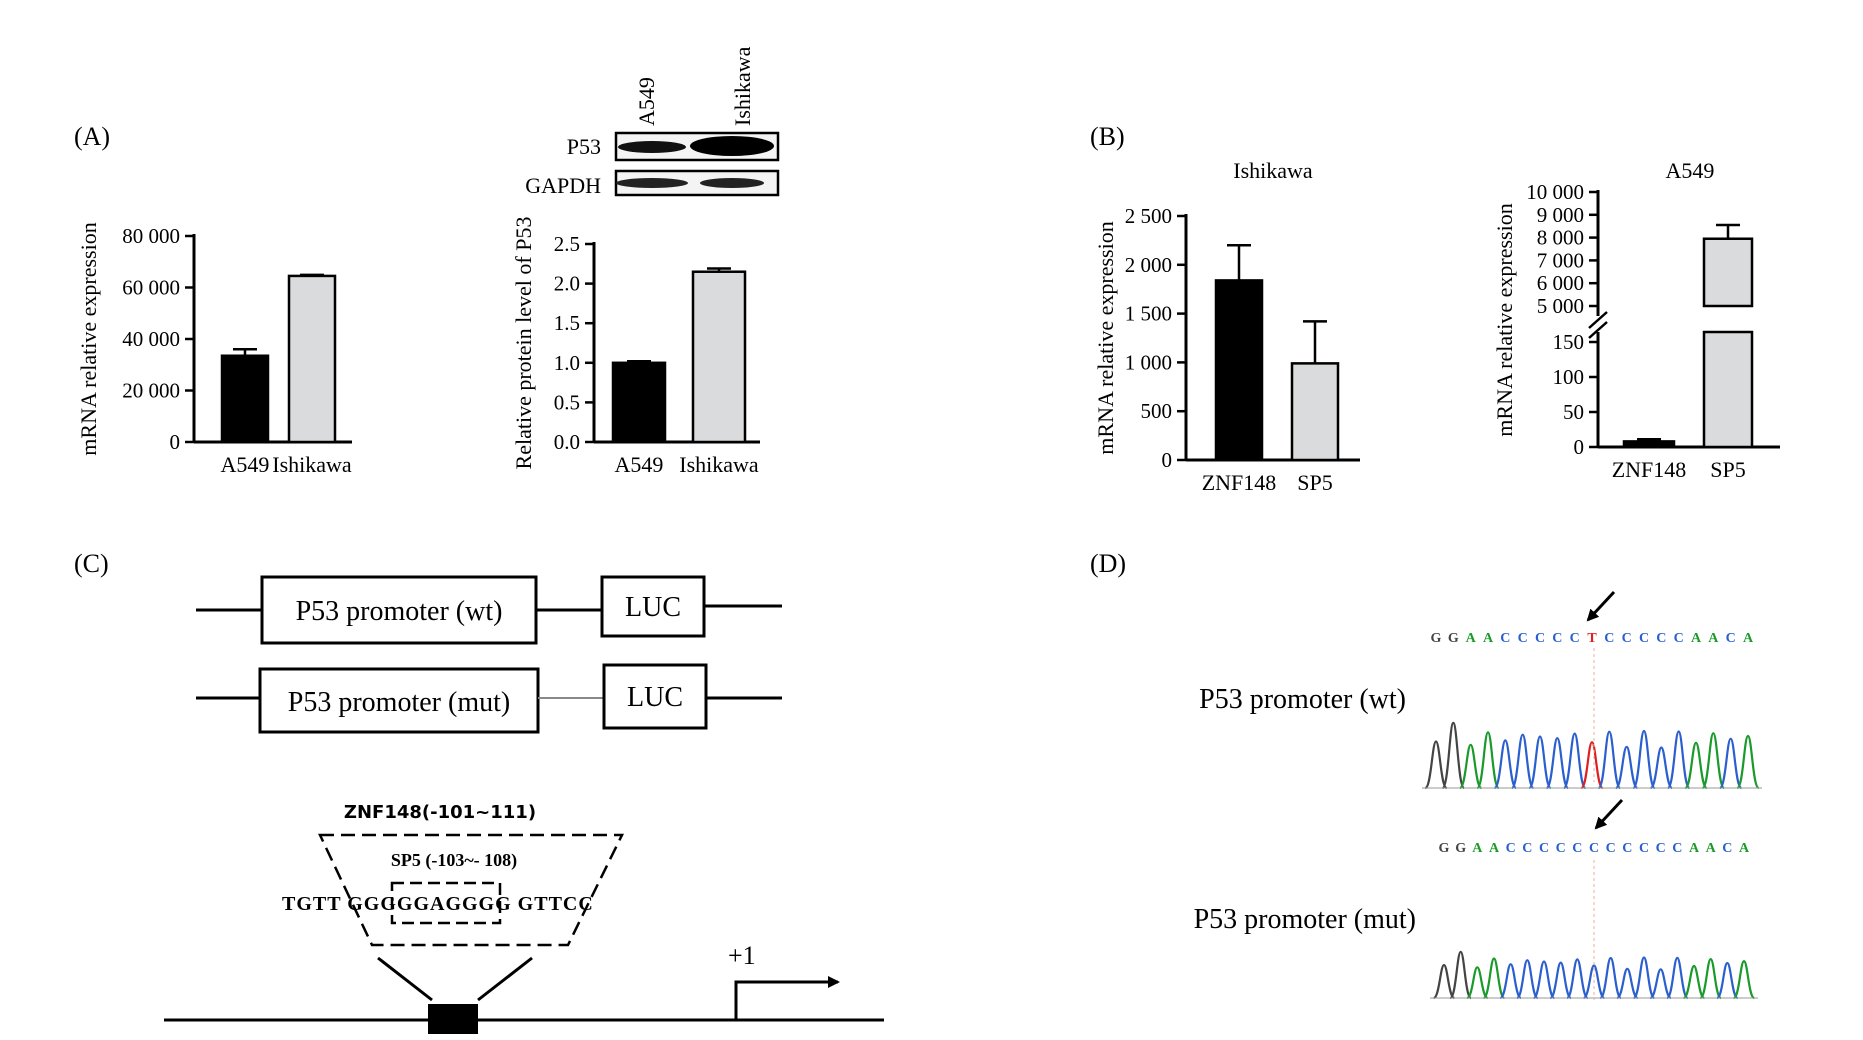 The image size is (1863, 1040). I want to click on bar-znf148, so click(1649, 444).